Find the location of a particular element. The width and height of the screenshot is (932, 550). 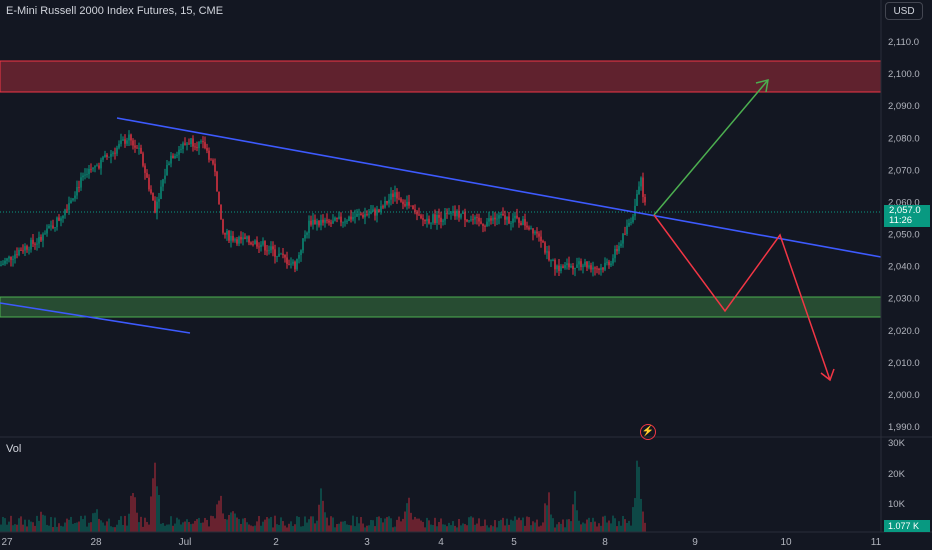

resistance-zone is located at coordinates (441, 76).